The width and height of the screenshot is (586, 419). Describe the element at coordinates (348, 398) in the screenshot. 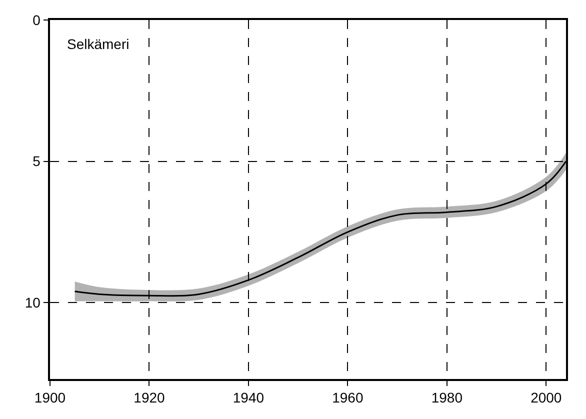

I see `x-tick-label: 1960` at that location.